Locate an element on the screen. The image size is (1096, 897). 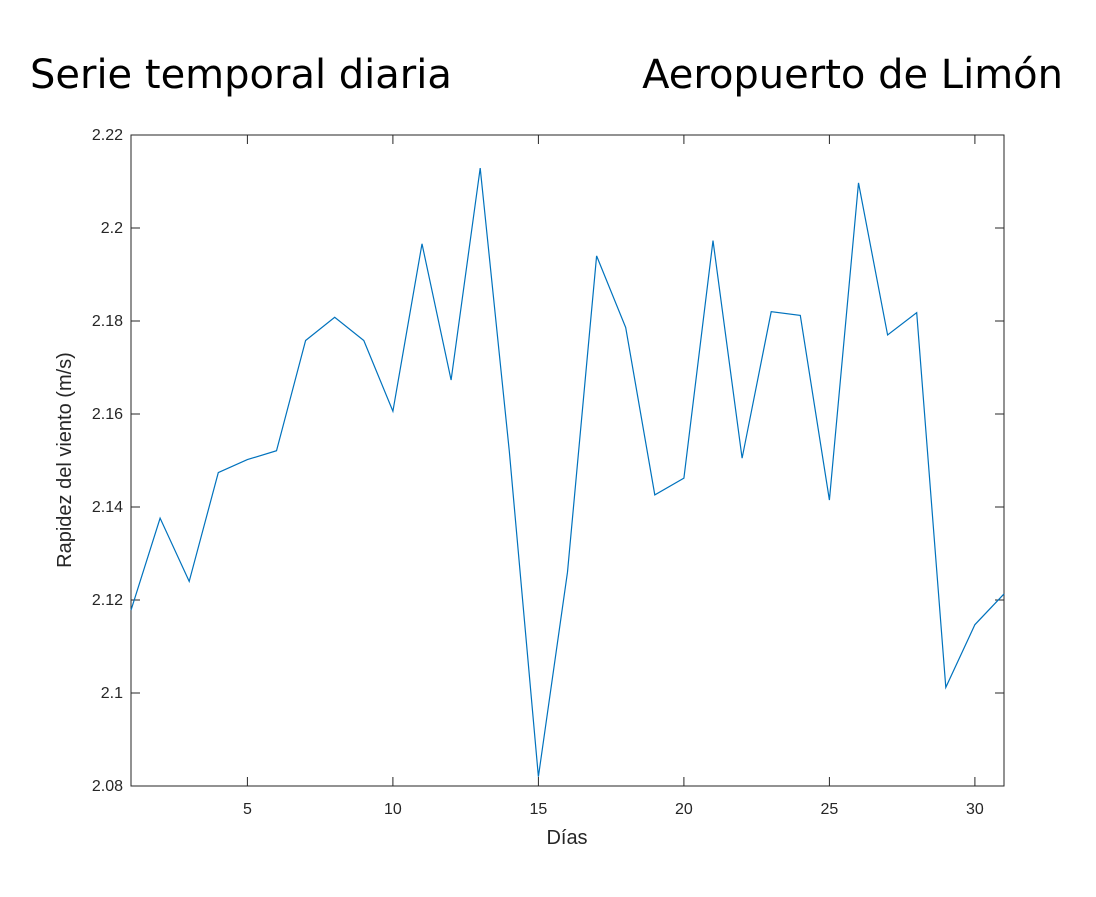
x-tick-label: 10 is located at coordinates (393, 809).